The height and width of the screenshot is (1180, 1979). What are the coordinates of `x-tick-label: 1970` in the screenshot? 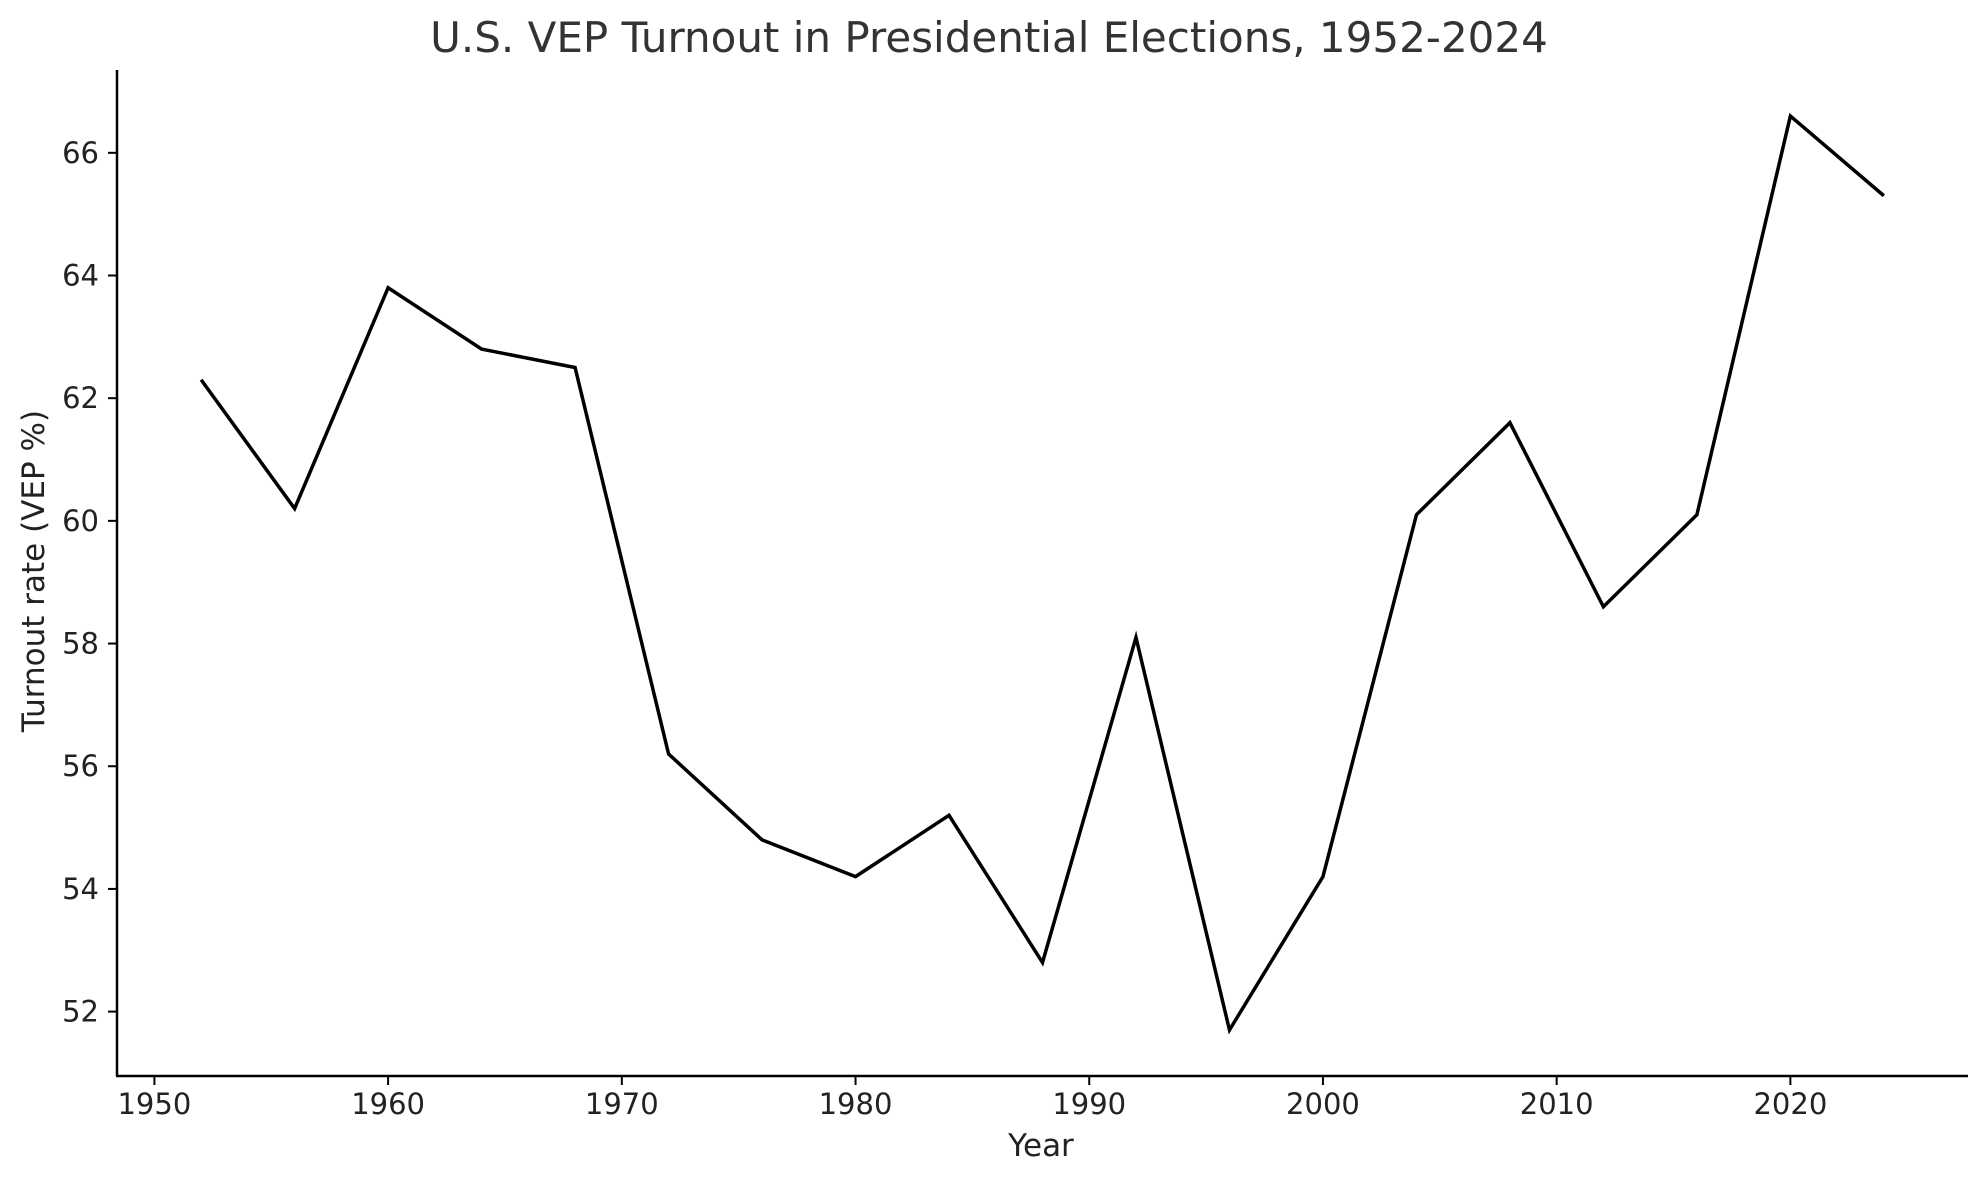 It's located at (622, 1104).